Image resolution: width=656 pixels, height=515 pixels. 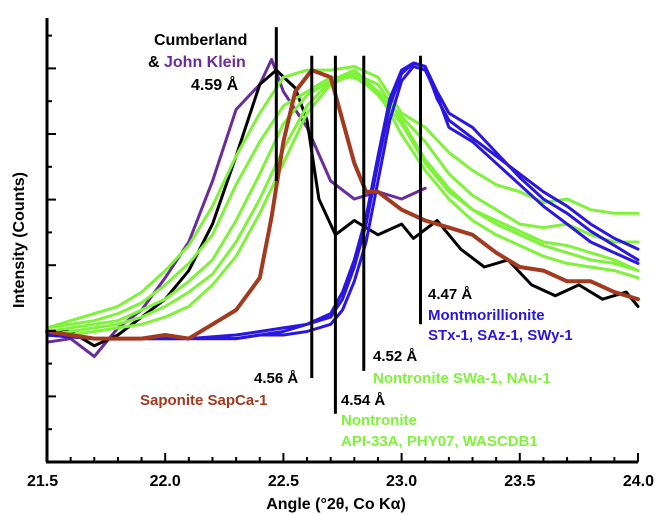 What do you see at coordinates (42, 481) in the screenshot?
I see `x-tick-label-0: 21.5` at bounding box center [42, 481].